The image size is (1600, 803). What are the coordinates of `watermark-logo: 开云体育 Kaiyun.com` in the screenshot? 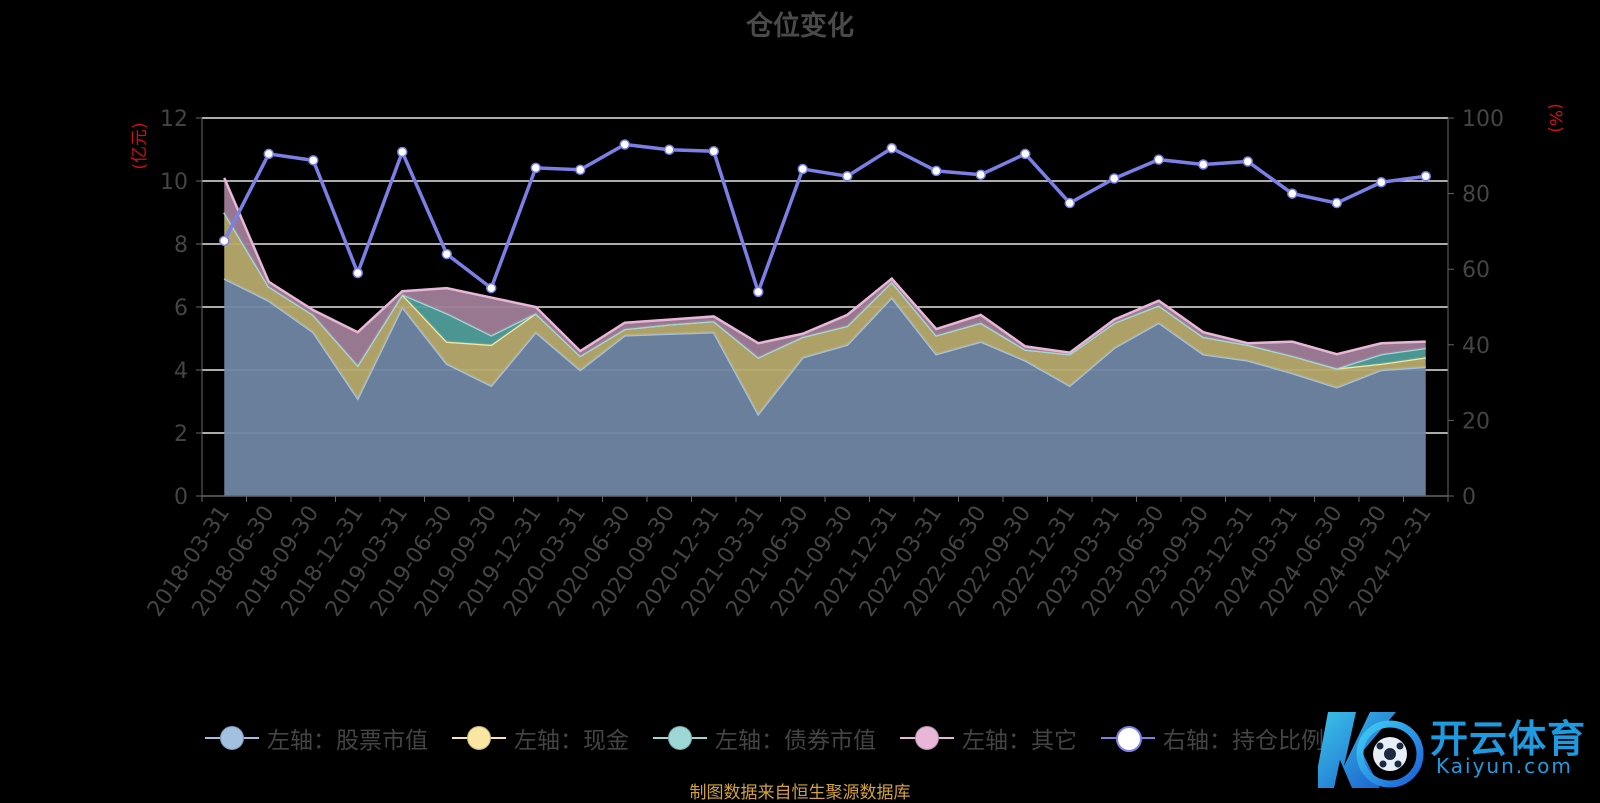 It's located at (1457, 748).